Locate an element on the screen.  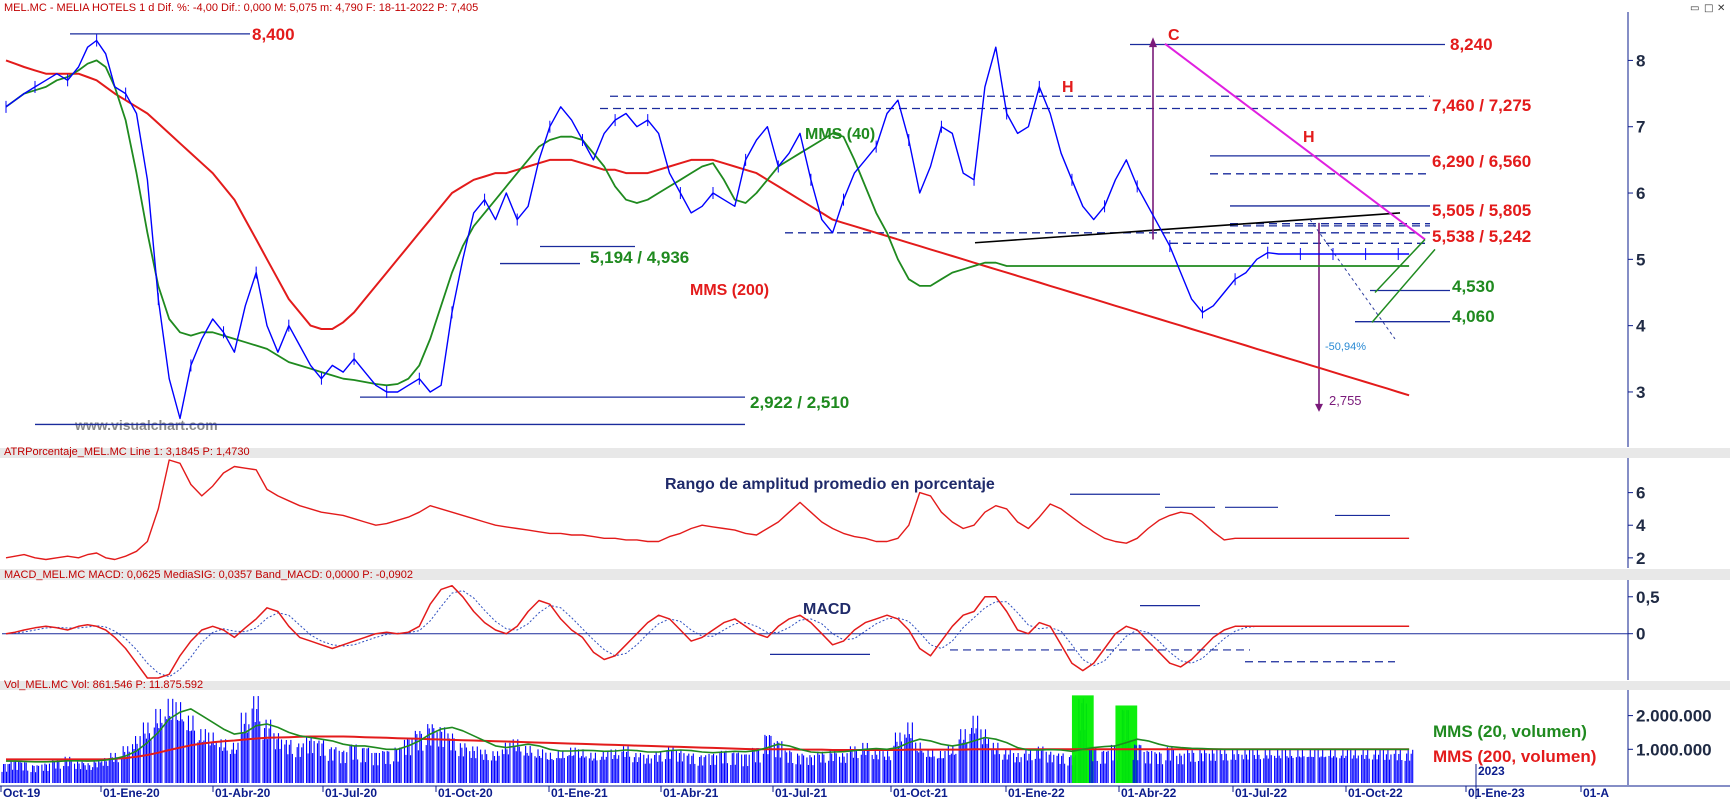
close-control: ✕ is located at coordinates (1721, 8).